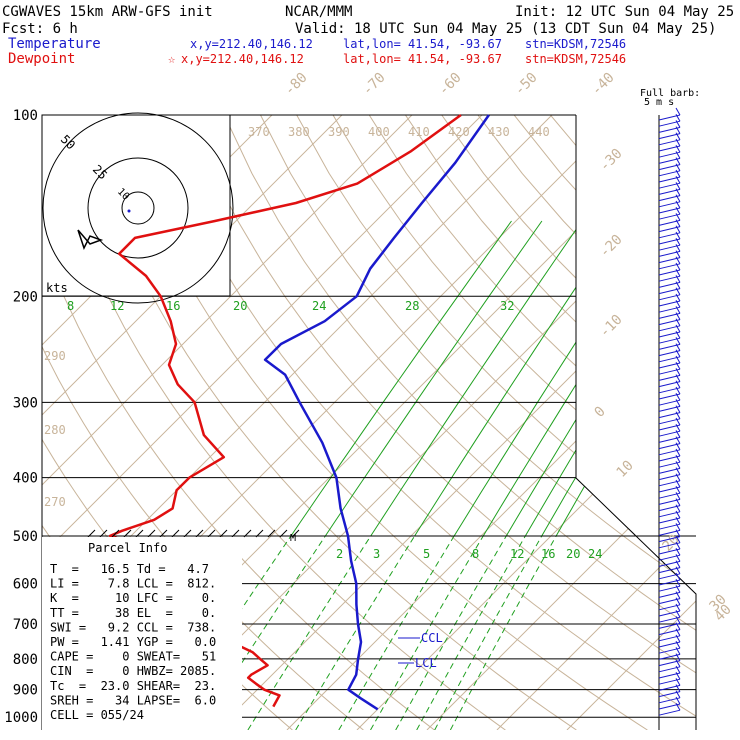  I want to click on isotherm-line, so click(631, 422).